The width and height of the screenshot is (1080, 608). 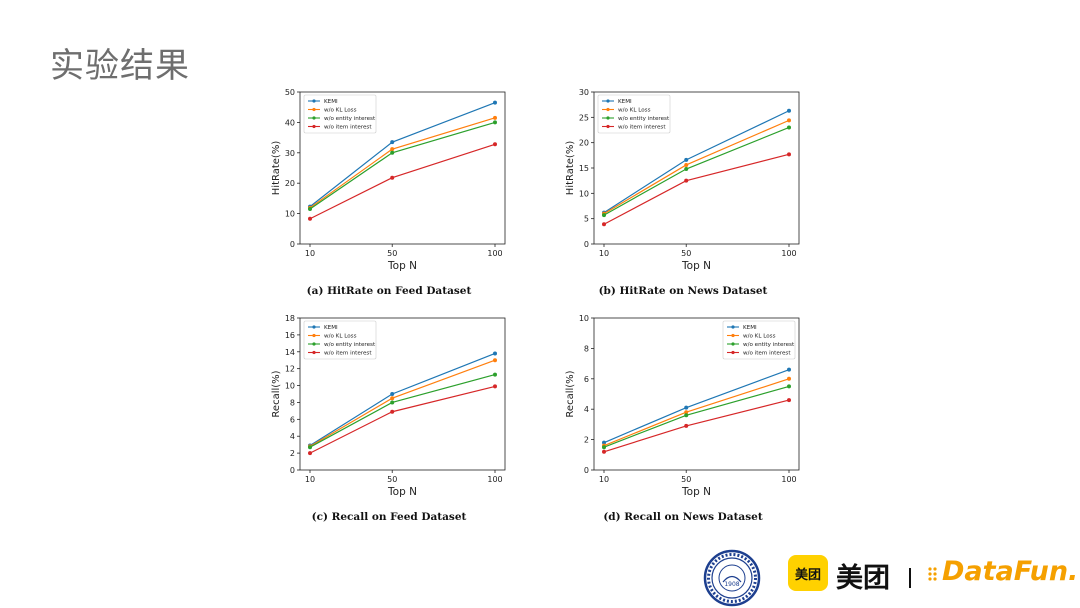 I want to click on y-tick-label: 8, so click(x=586, y=348).